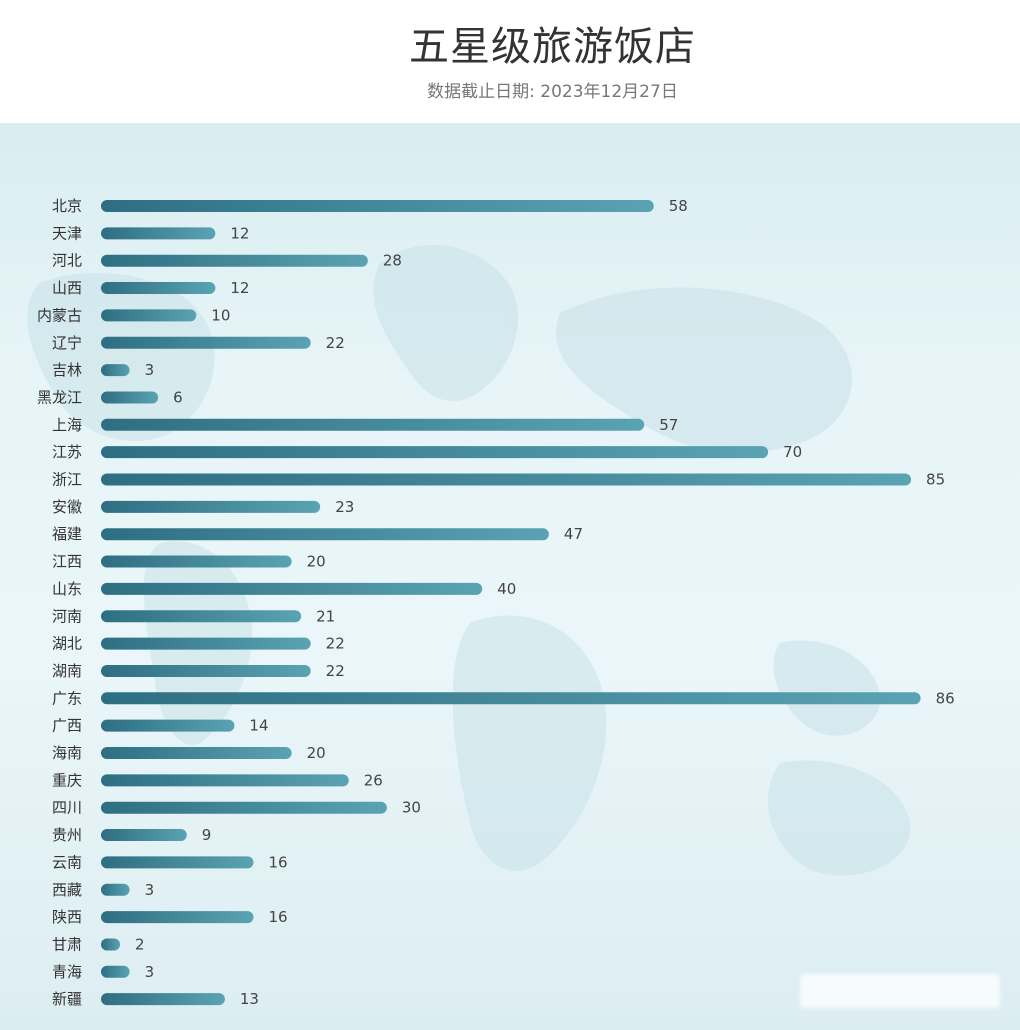 The height and width of the screenshot is (1030, 1020). I want to click on bar-row: 西藏 3, so click(103, 890).